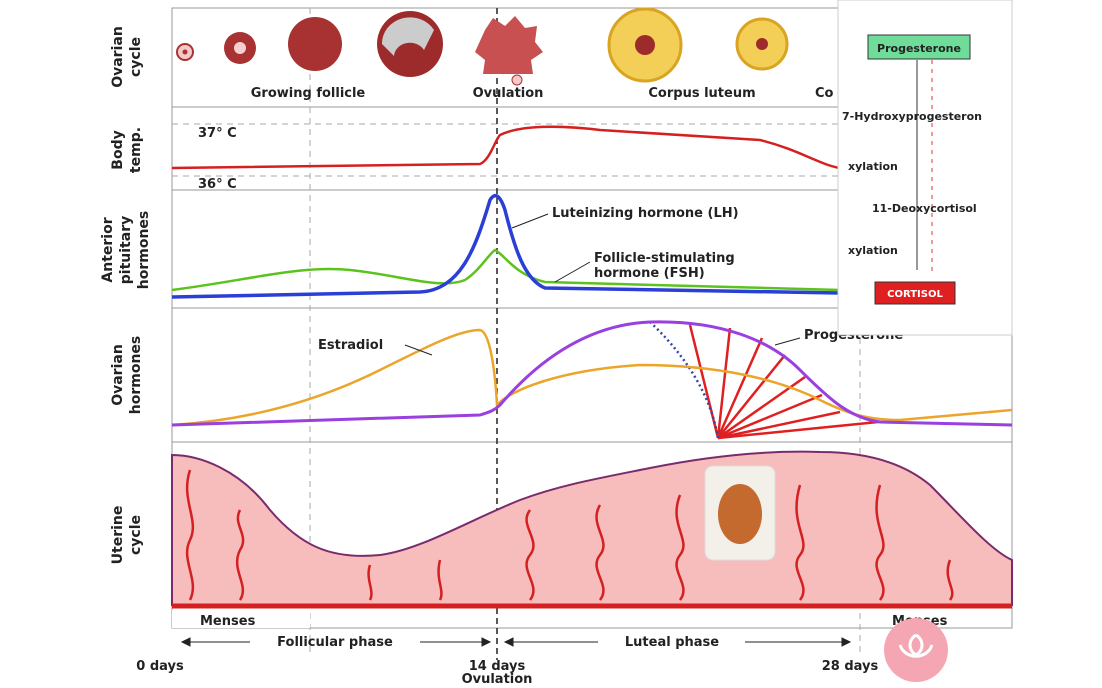  Describe the element at coordinates (684, 380) in the screenshot. I see `dotted-curve` at that location.